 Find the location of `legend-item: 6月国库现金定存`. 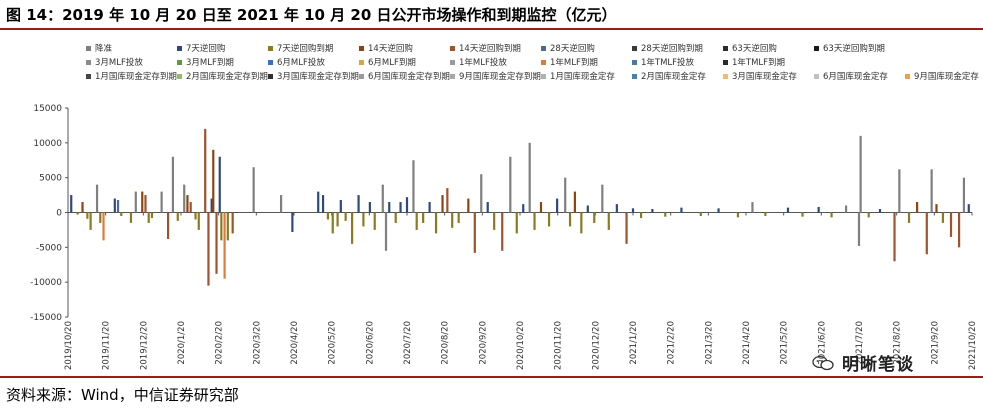

legend-item: 6月国库现金定存 is located at coordinates (851, 76).